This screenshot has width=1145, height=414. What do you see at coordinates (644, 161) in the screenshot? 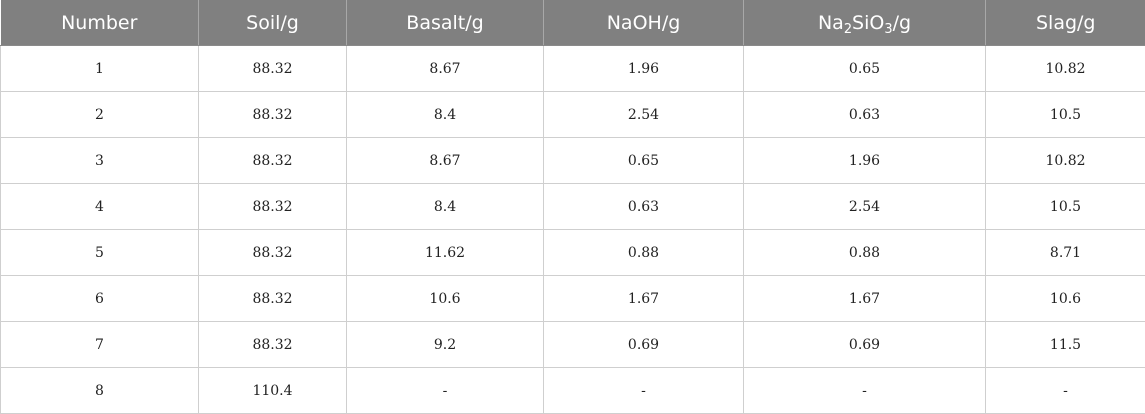
I see `cell-naoh: 0.65` at bounding box center [644, 161].